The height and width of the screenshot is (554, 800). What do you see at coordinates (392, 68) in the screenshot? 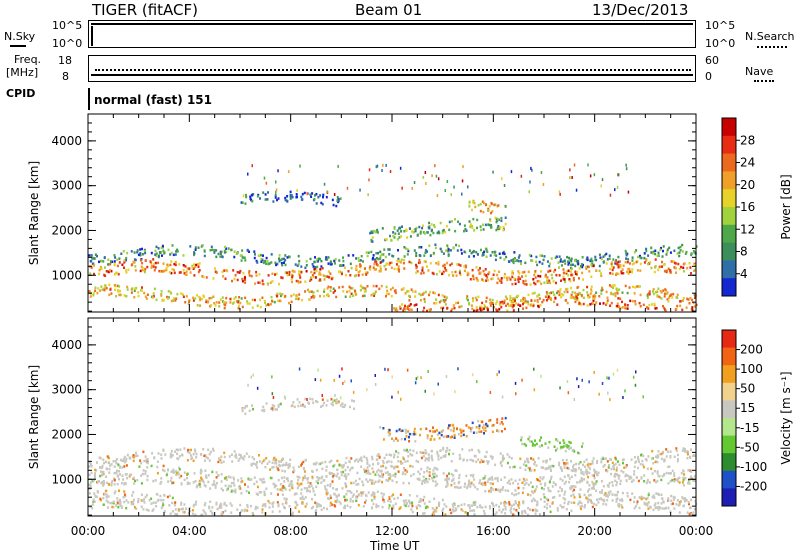
I see `freq-panel` at bounding box center [392, 68].